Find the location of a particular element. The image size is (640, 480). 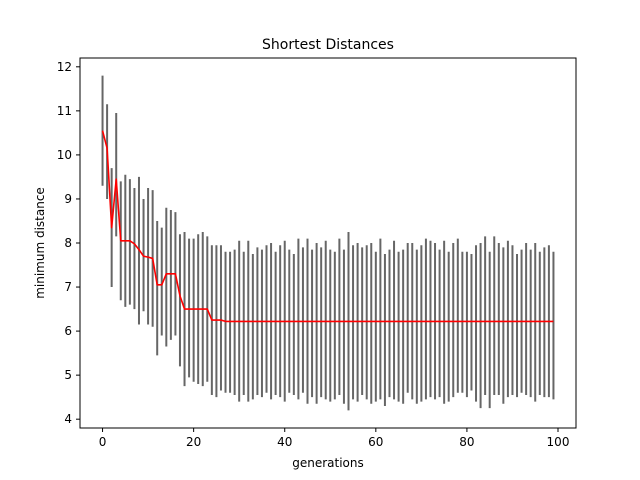

x-tick-label-100: 100 is located at coordinates (558, 442).